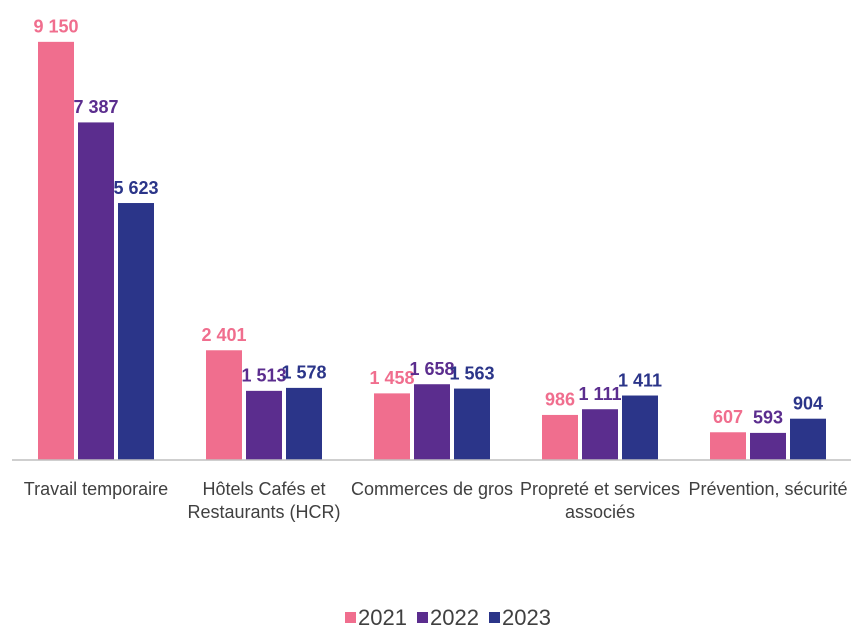 The height and width of the screenshot is (630, 851). What do you see at coordinates (263, 376) in the screenshot?
I see `value-label: 1 513` at bounding box center [263, 376].